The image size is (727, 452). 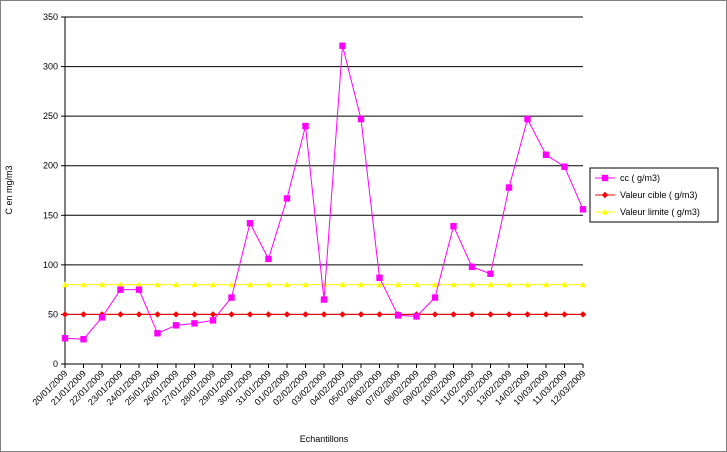 What do you see at coordinates (50, 215) in the screenshot?
I see `y-tick-label: 150` at bounding box center [50, 215].